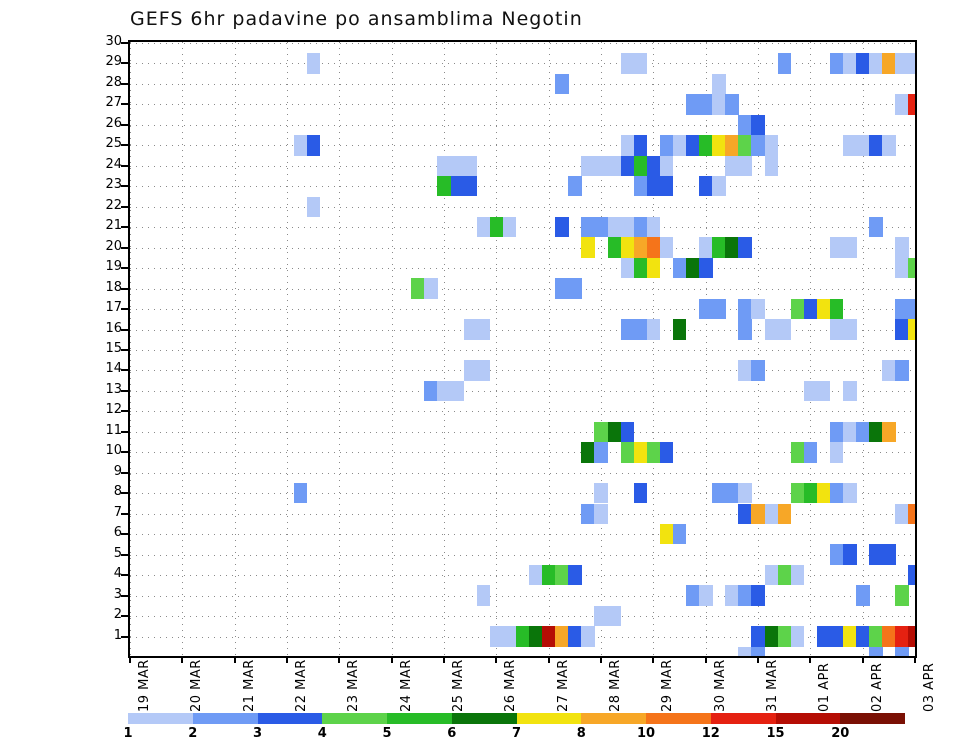  Describe the element at coordinates (710, 733) in the screenshot. I see `colorbar-label: 12` at that location.